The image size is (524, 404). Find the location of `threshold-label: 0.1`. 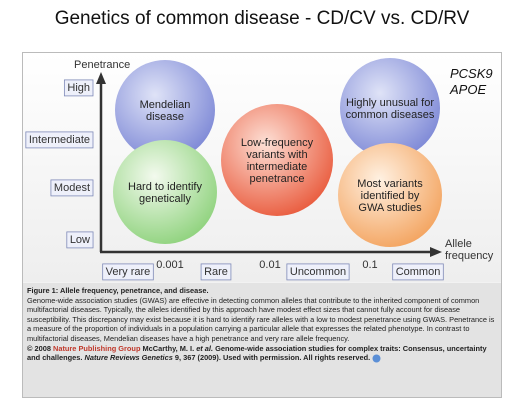

threshold-label: 0.1 is located at coordinates (369, 265).